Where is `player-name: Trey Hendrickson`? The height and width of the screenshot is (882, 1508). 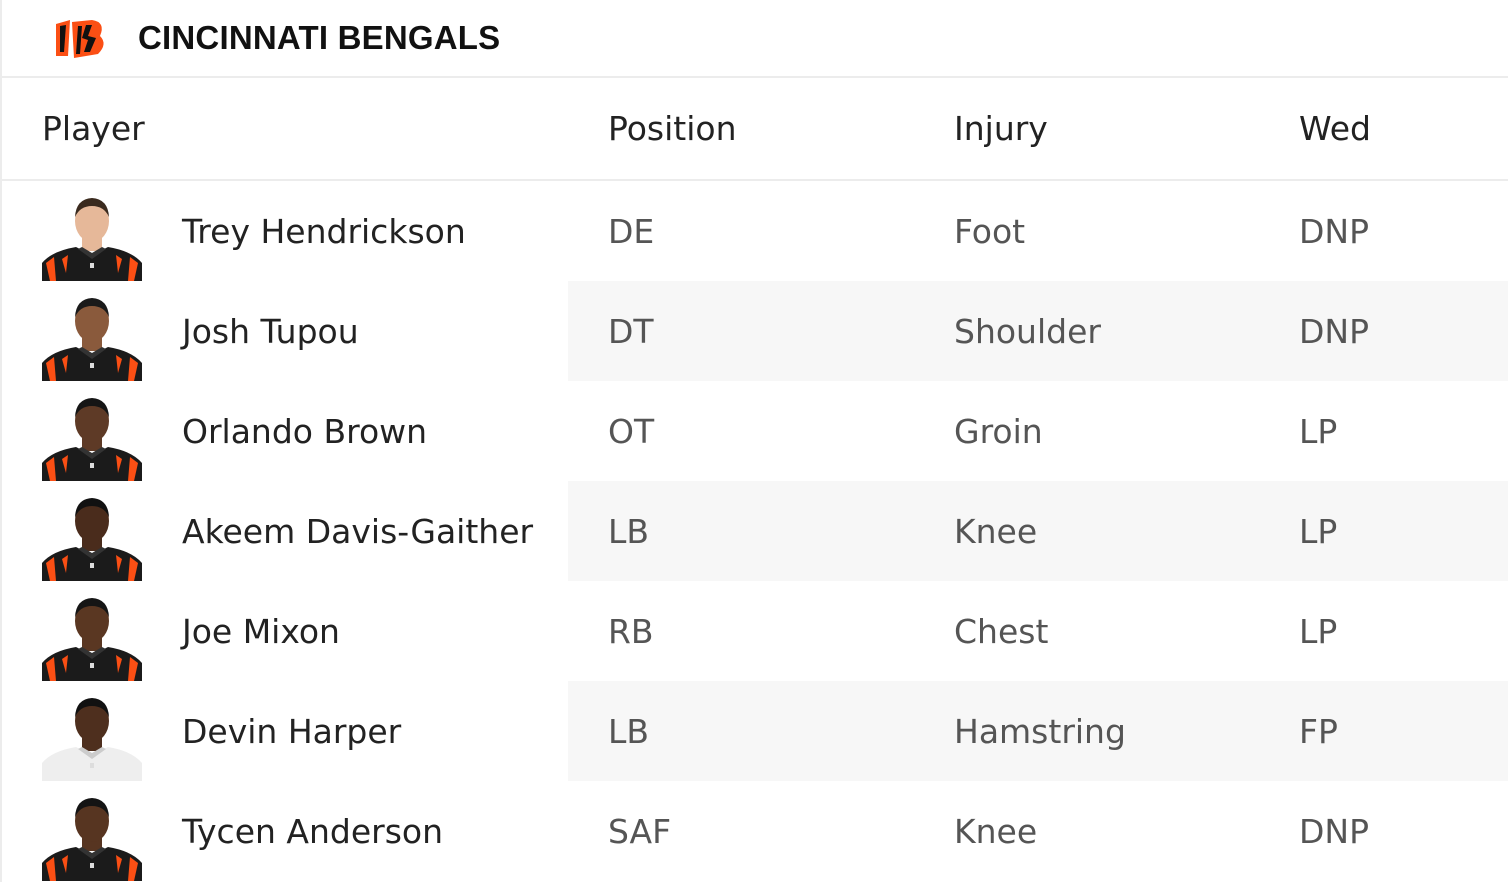
player-name: Trey Hendrickson is located at coordinates (324, 231).